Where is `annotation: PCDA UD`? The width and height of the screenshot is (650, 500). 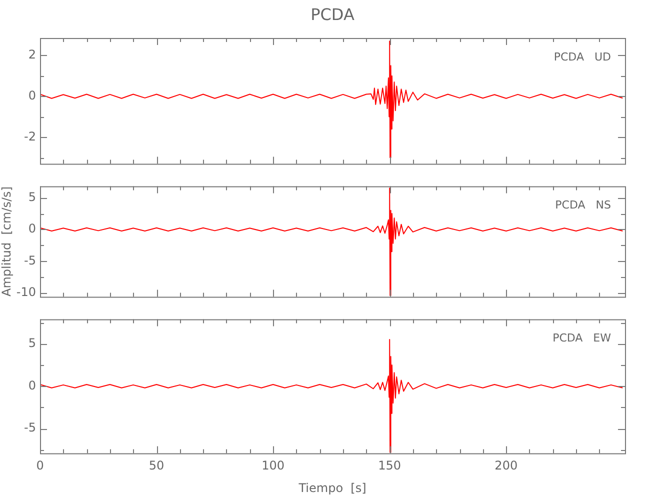
annotation: PCDA UD is located at coordinates (582, 57).